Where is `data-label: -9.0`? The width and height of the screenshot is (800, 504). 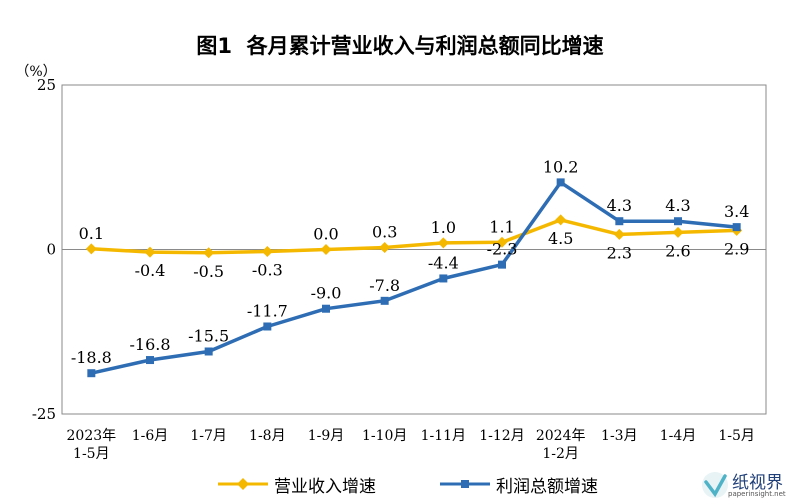
data-label: -9.0 is located at coordinates (326, 293).